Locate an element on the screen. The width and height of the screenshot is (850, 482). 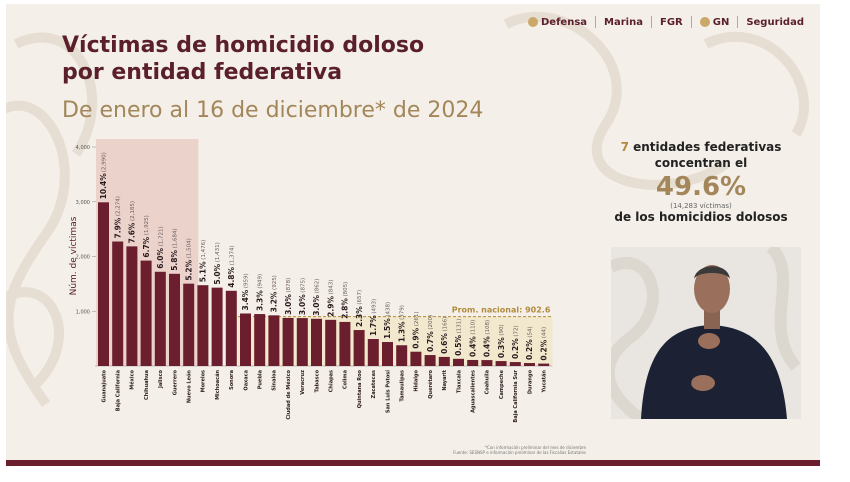
category-label: Nuevo León is located at coordinates (189, 387).